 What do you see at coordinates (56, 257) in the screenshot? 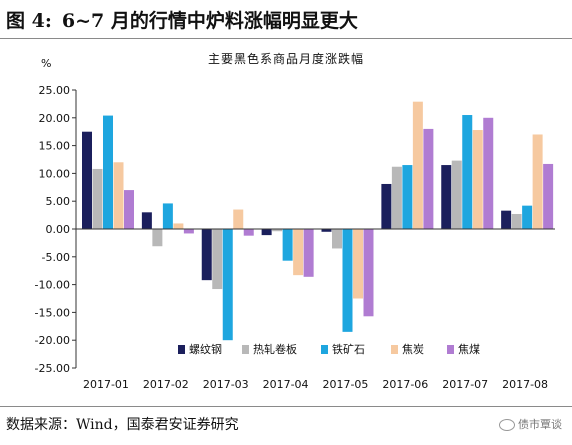
I see `y-tick-label: -5.00` at bounding box center [56, 257].